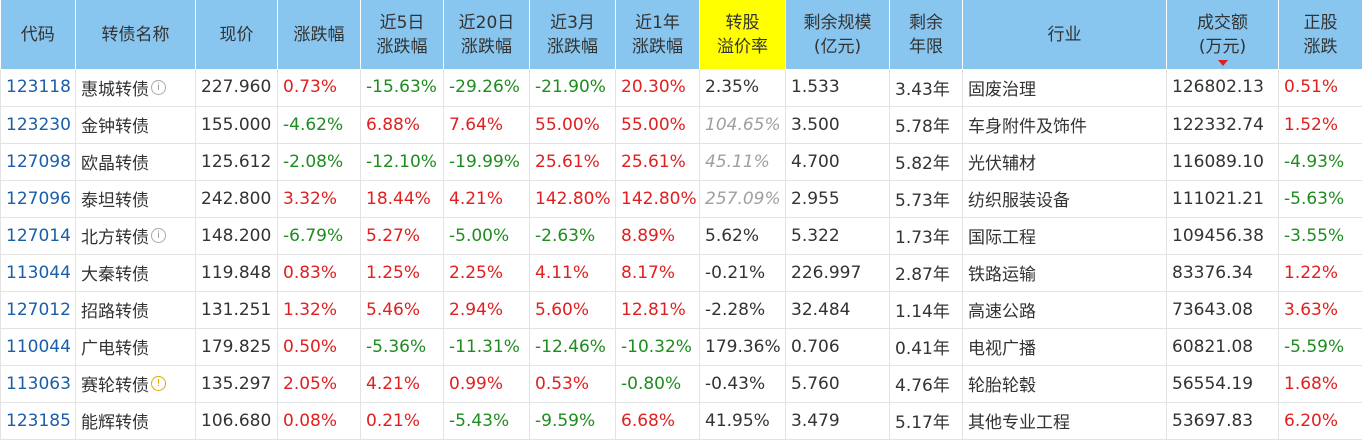 The width and height of the screenshot is (1362, 440). I want to click on cell-name: 能辉转债, so click(136, 420).